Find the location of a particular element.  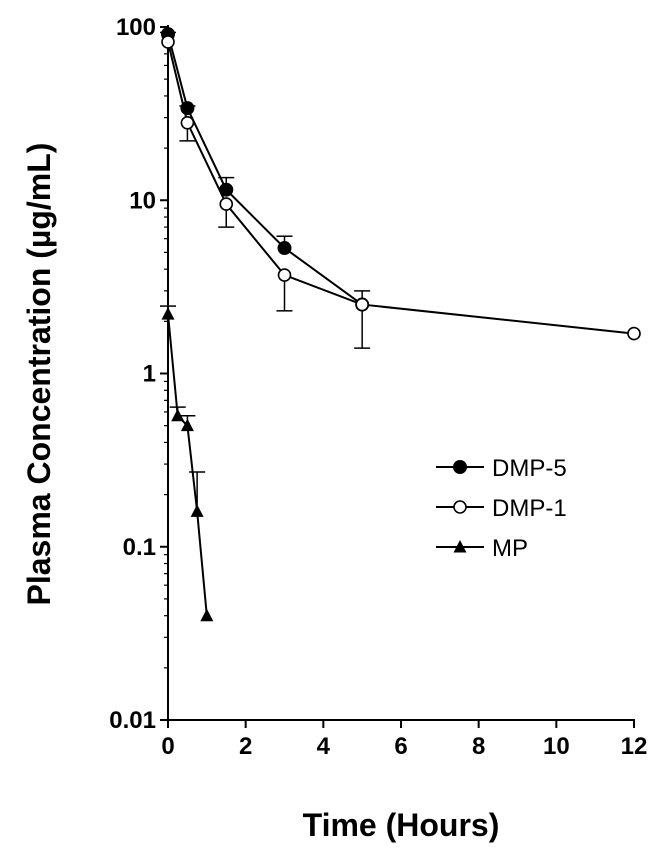

y-tick-label: 1 is located at coordinates (149, 374).